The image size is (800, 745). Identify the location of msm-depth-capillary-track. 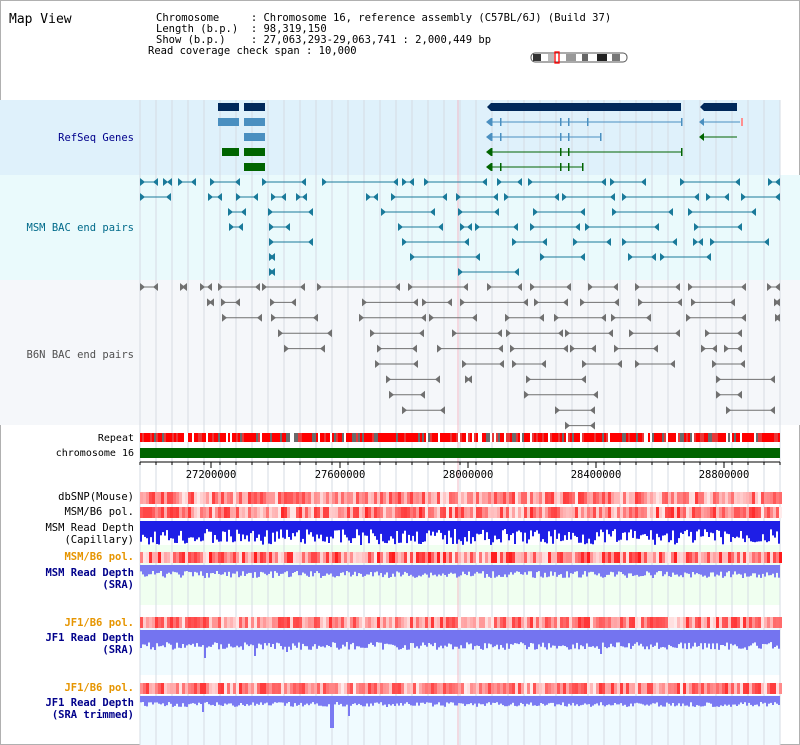
(460, 533).